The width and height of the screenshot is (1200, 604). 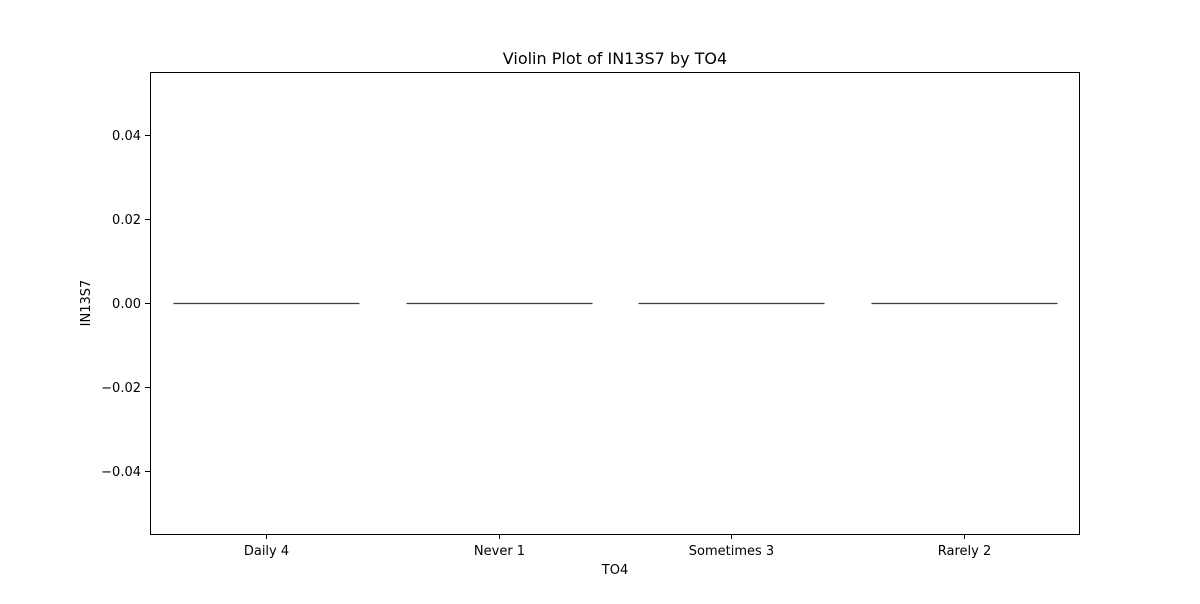 What do you see at coordinates (121, 388) in the screenshot?
I see `y-tick-label: −0.02` at bounding box center [121, 388].